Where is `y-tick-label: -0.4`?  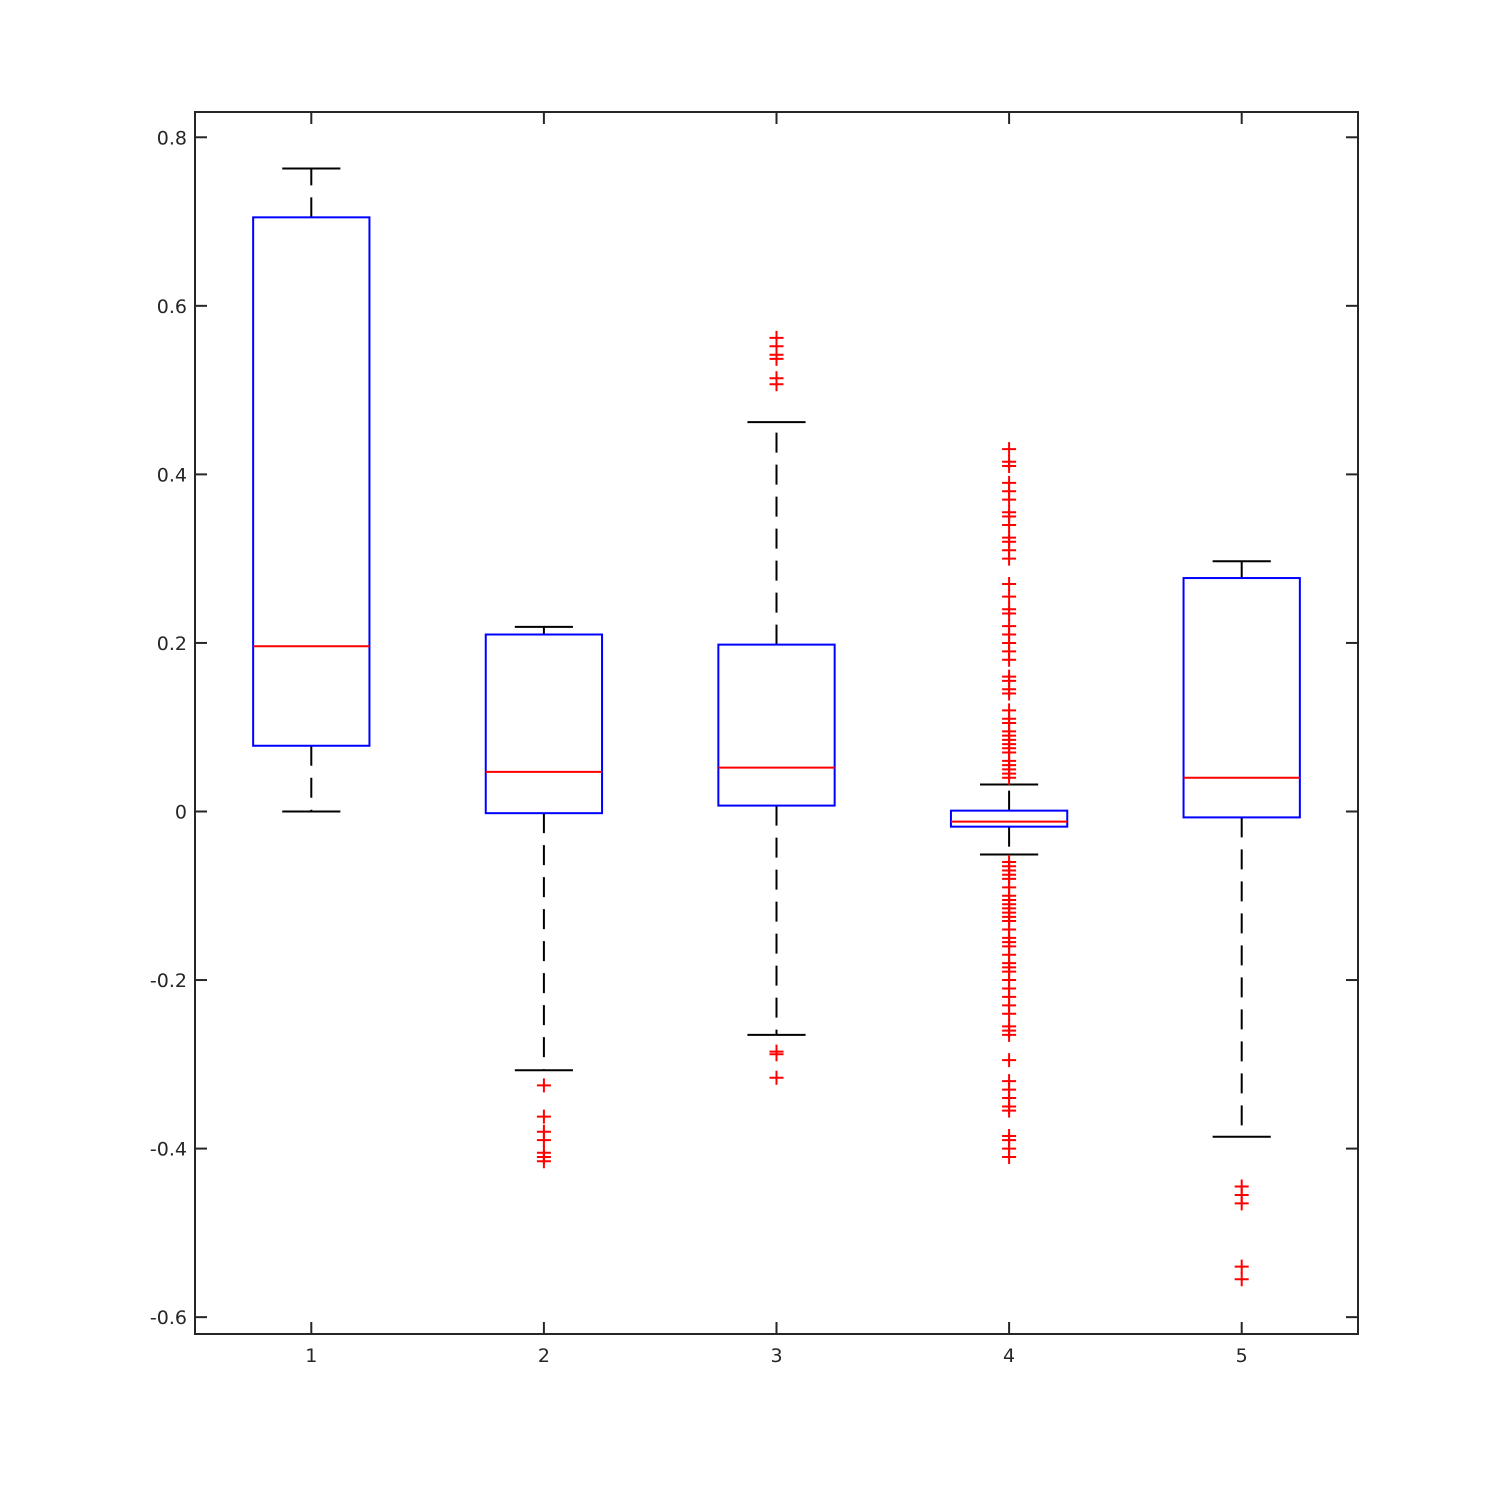 y-tick-label: -0.4 is located at coordinates (168, 1150).